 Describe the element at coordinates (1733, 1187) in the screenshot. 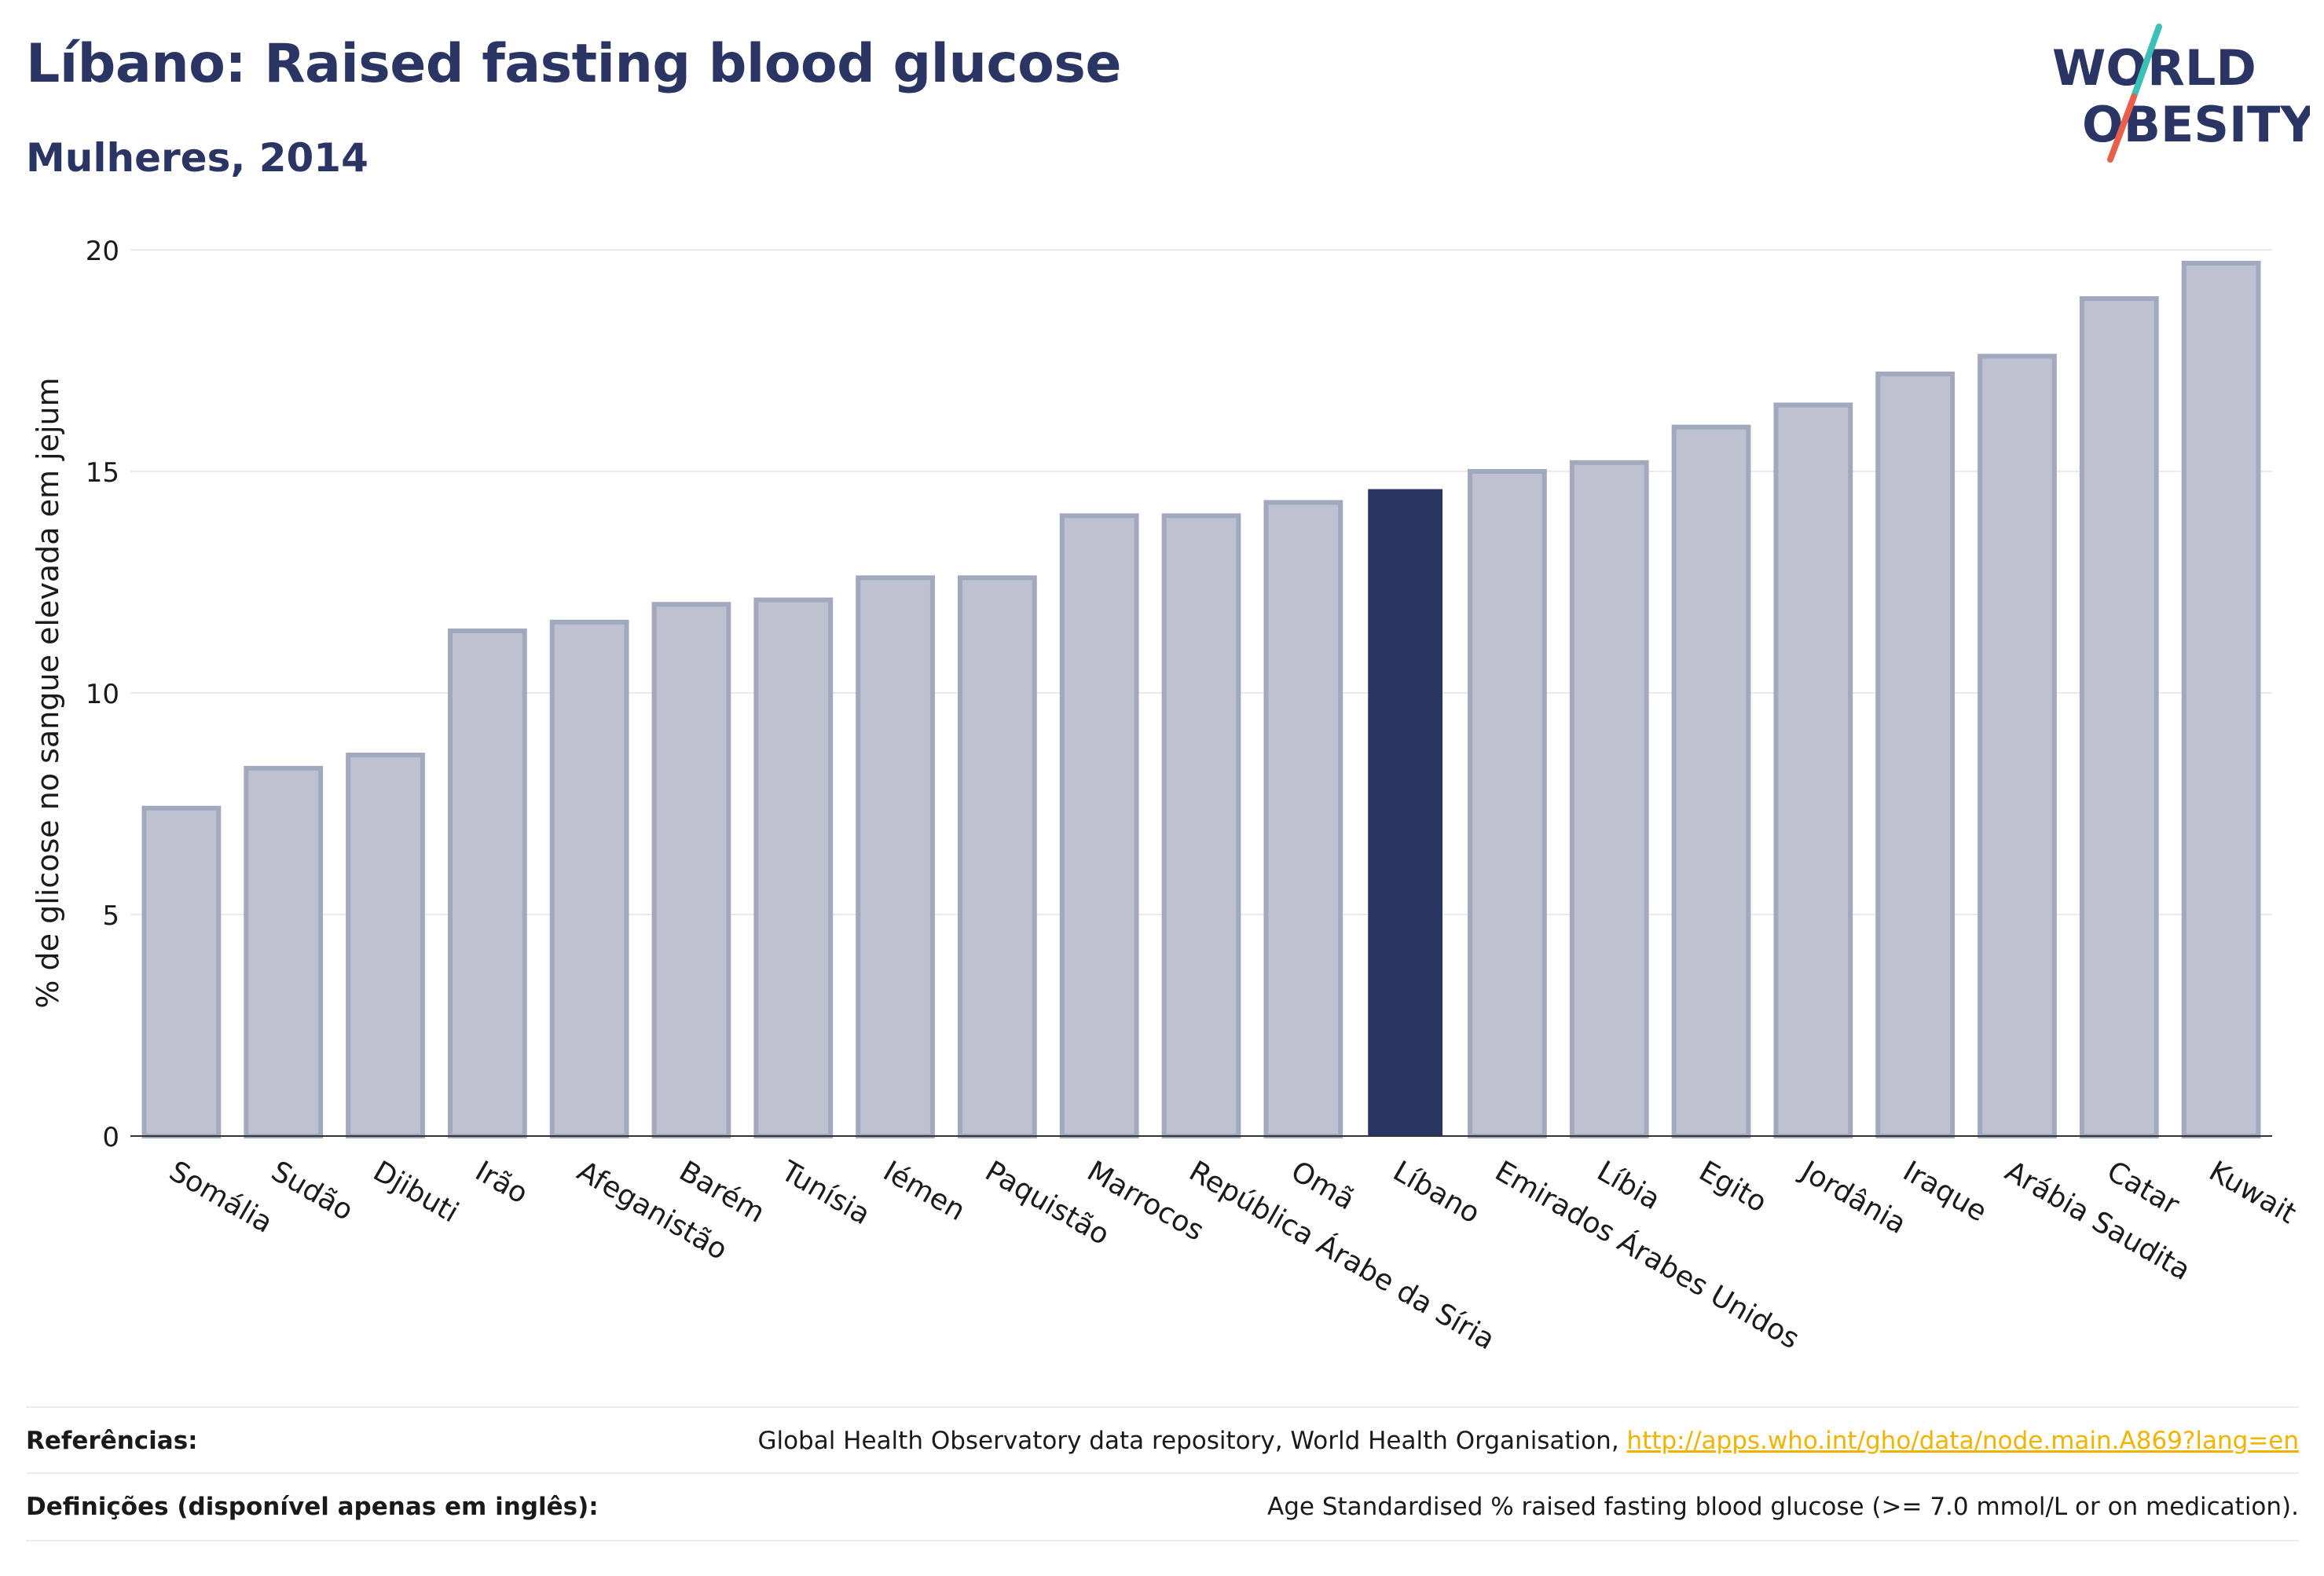

I see `x-tick-label: Egito` at that location.